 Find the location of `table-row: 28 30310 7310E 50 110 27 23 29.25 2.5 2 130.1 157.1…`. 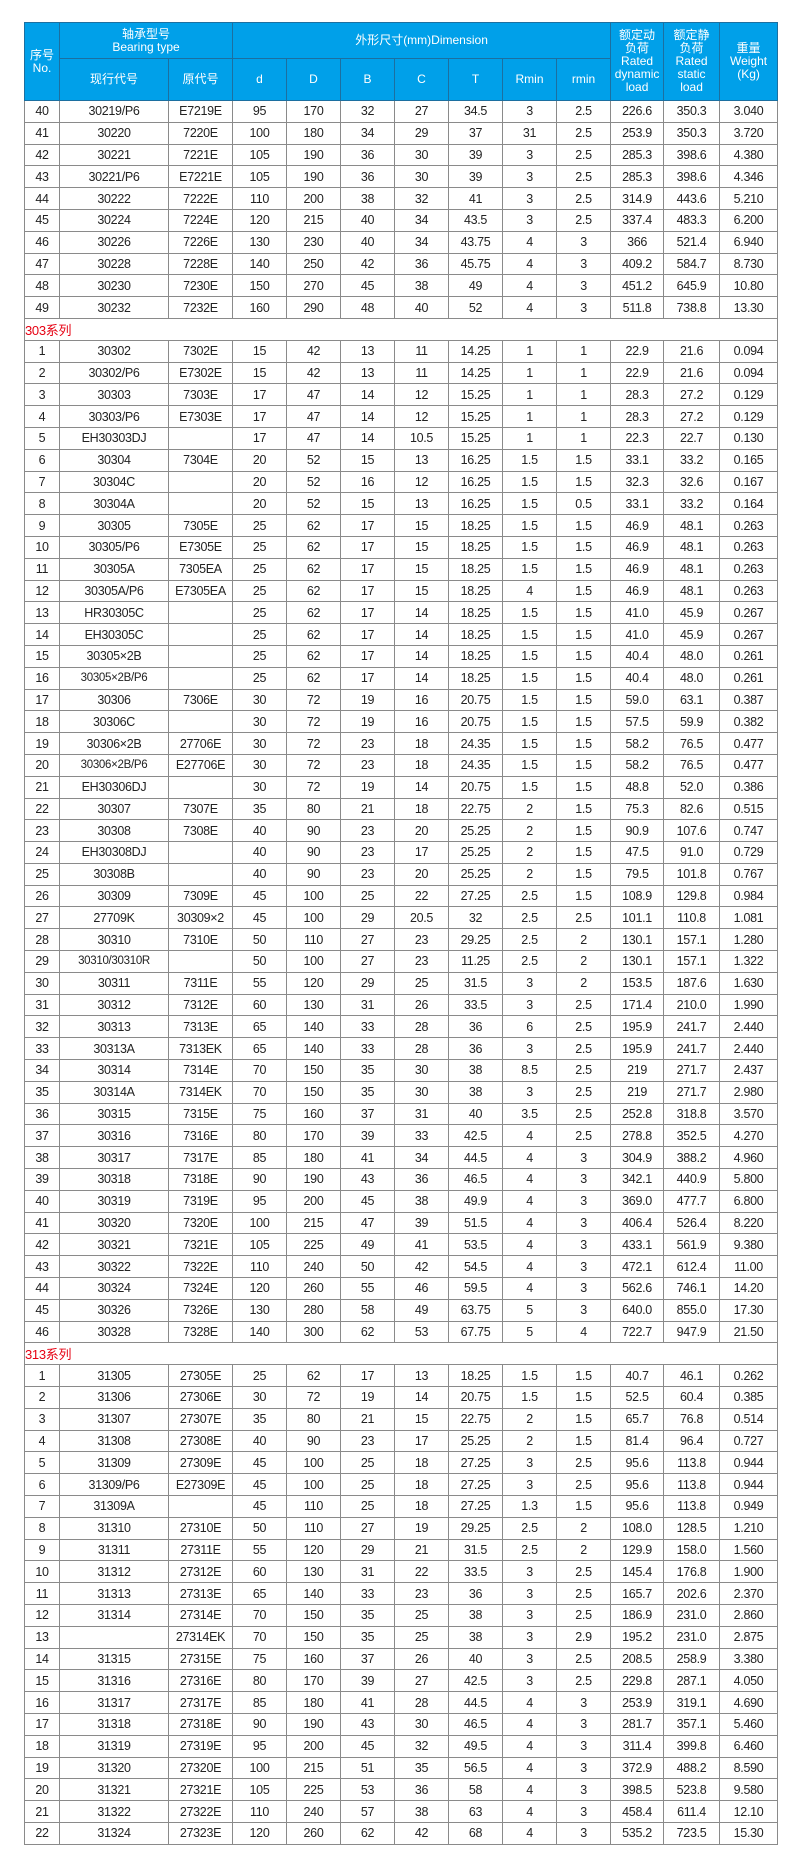

table-row: 28 30310 7310E 50 110 27 23 29.25 2.5 2 130.1 157.1… is located at coordinates (401, 940).